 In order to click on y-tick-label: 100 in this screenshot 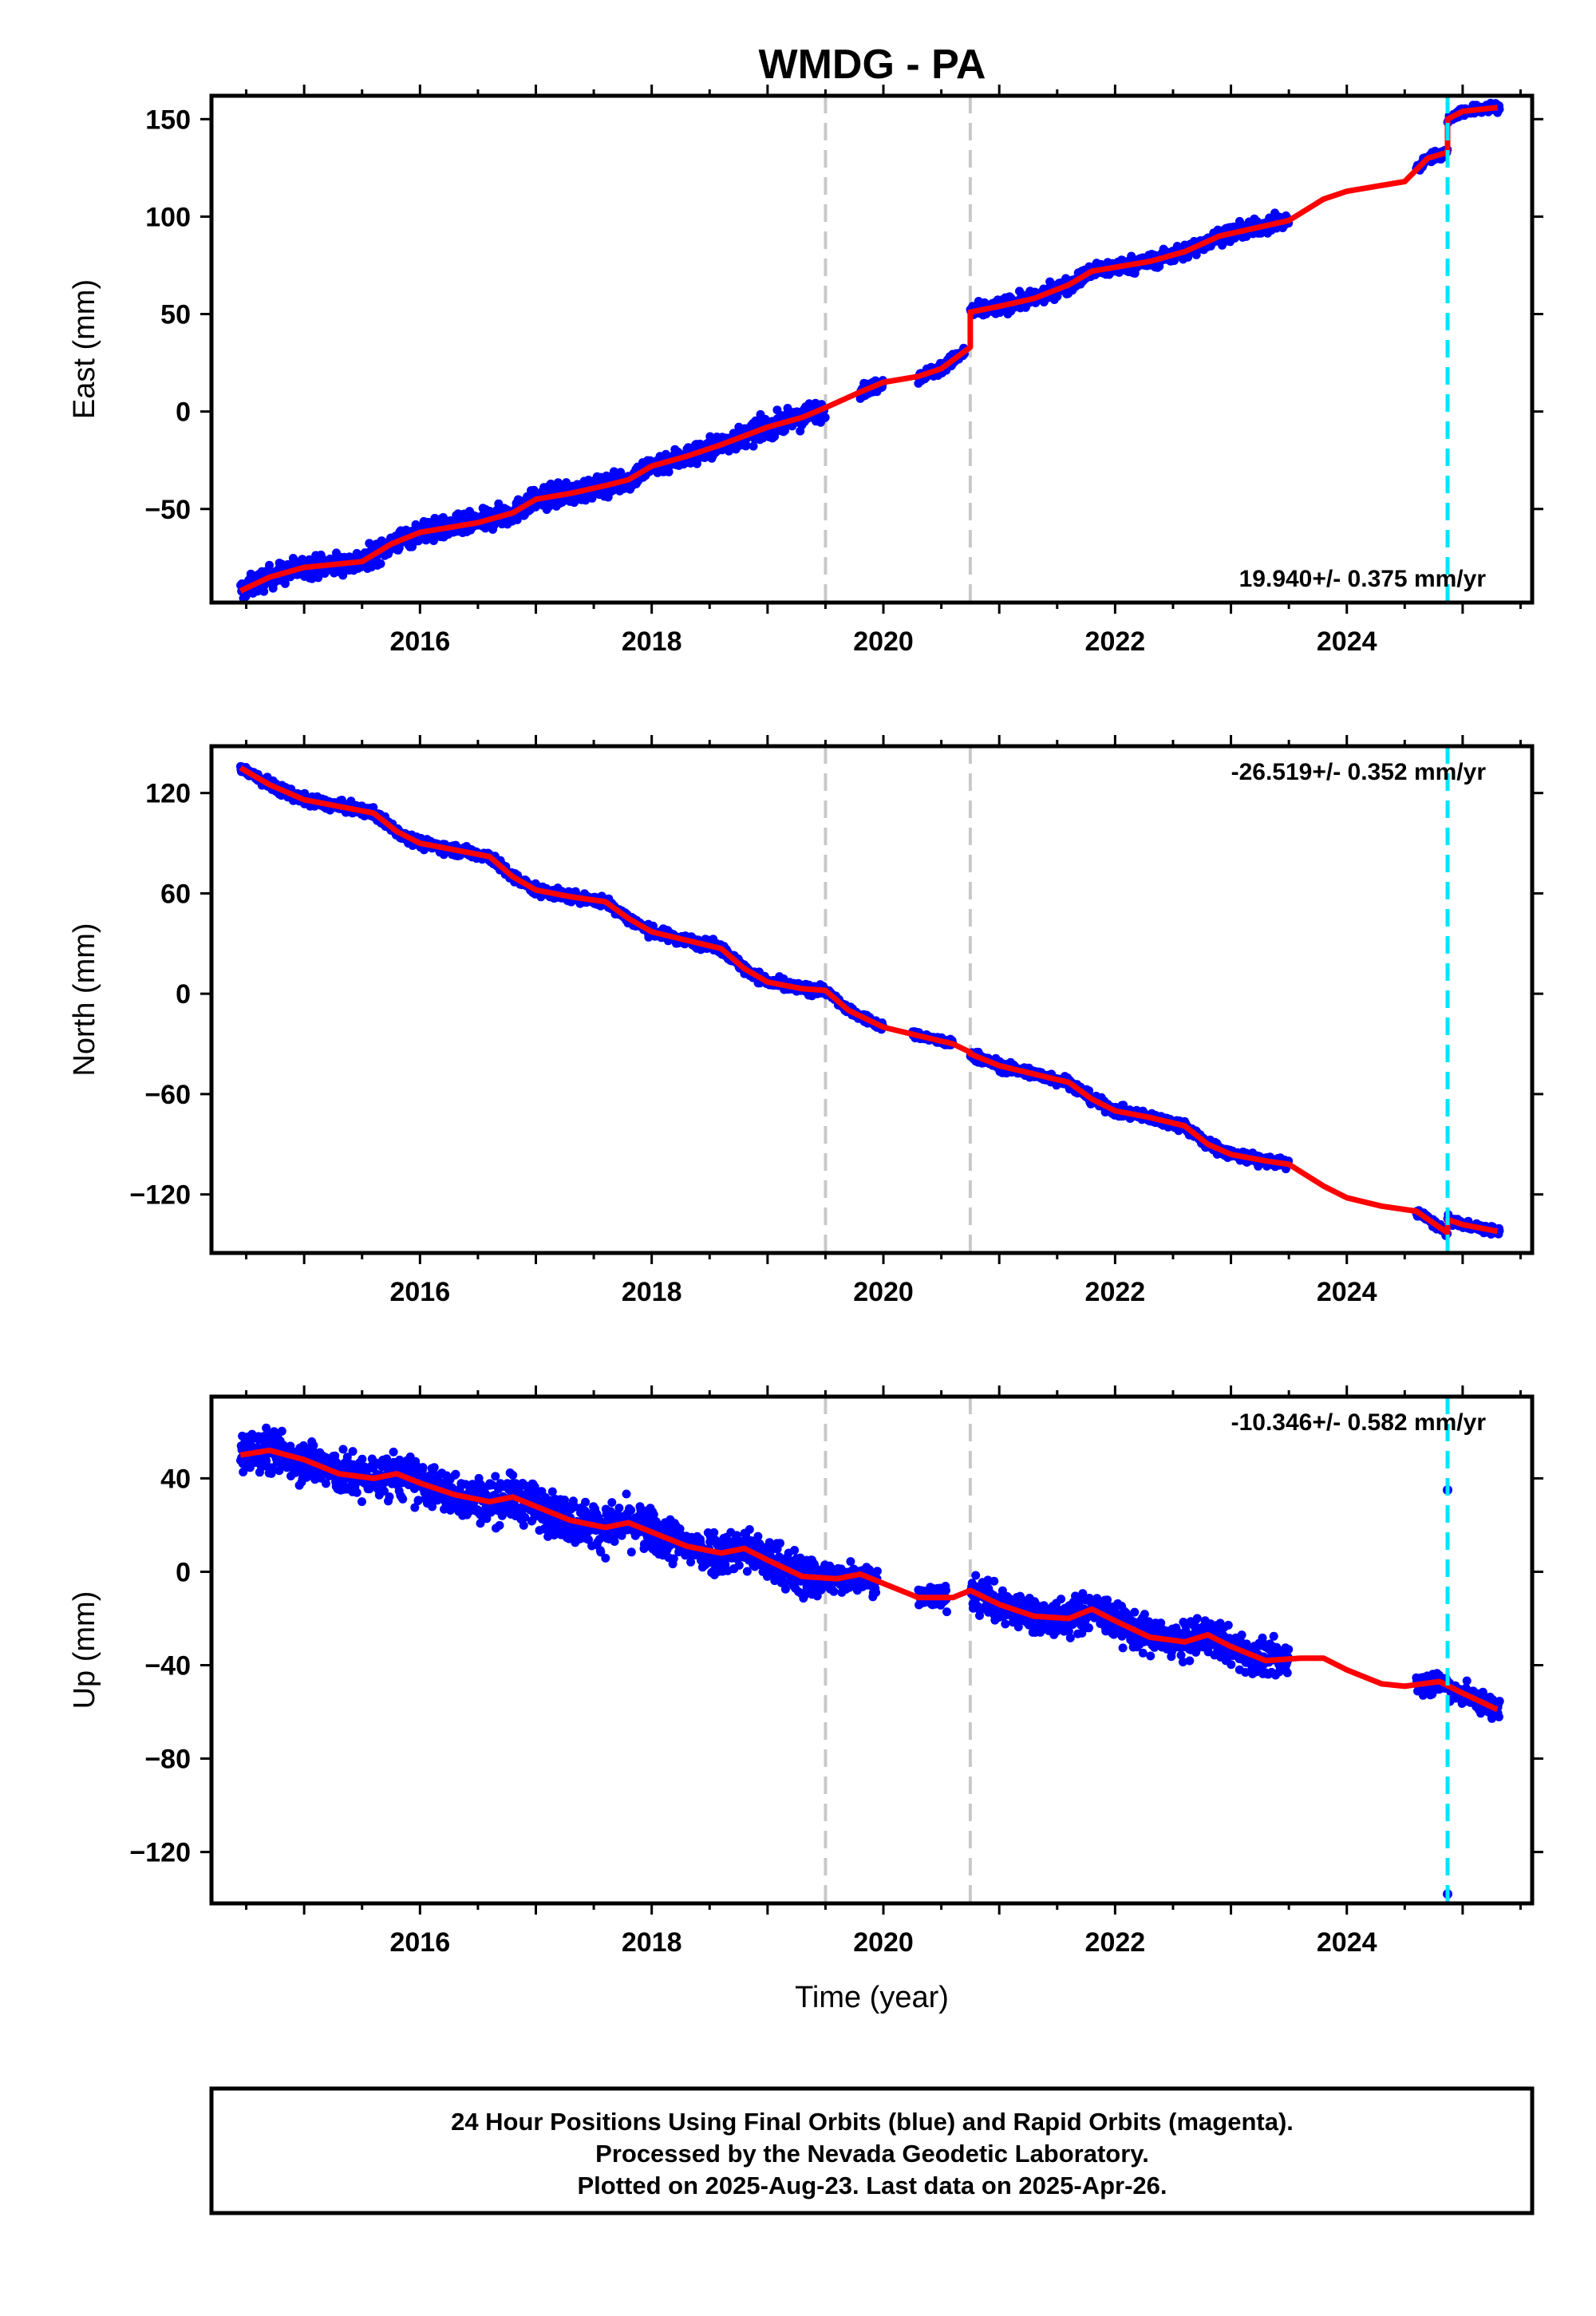, I will do `click(168, 217)`.